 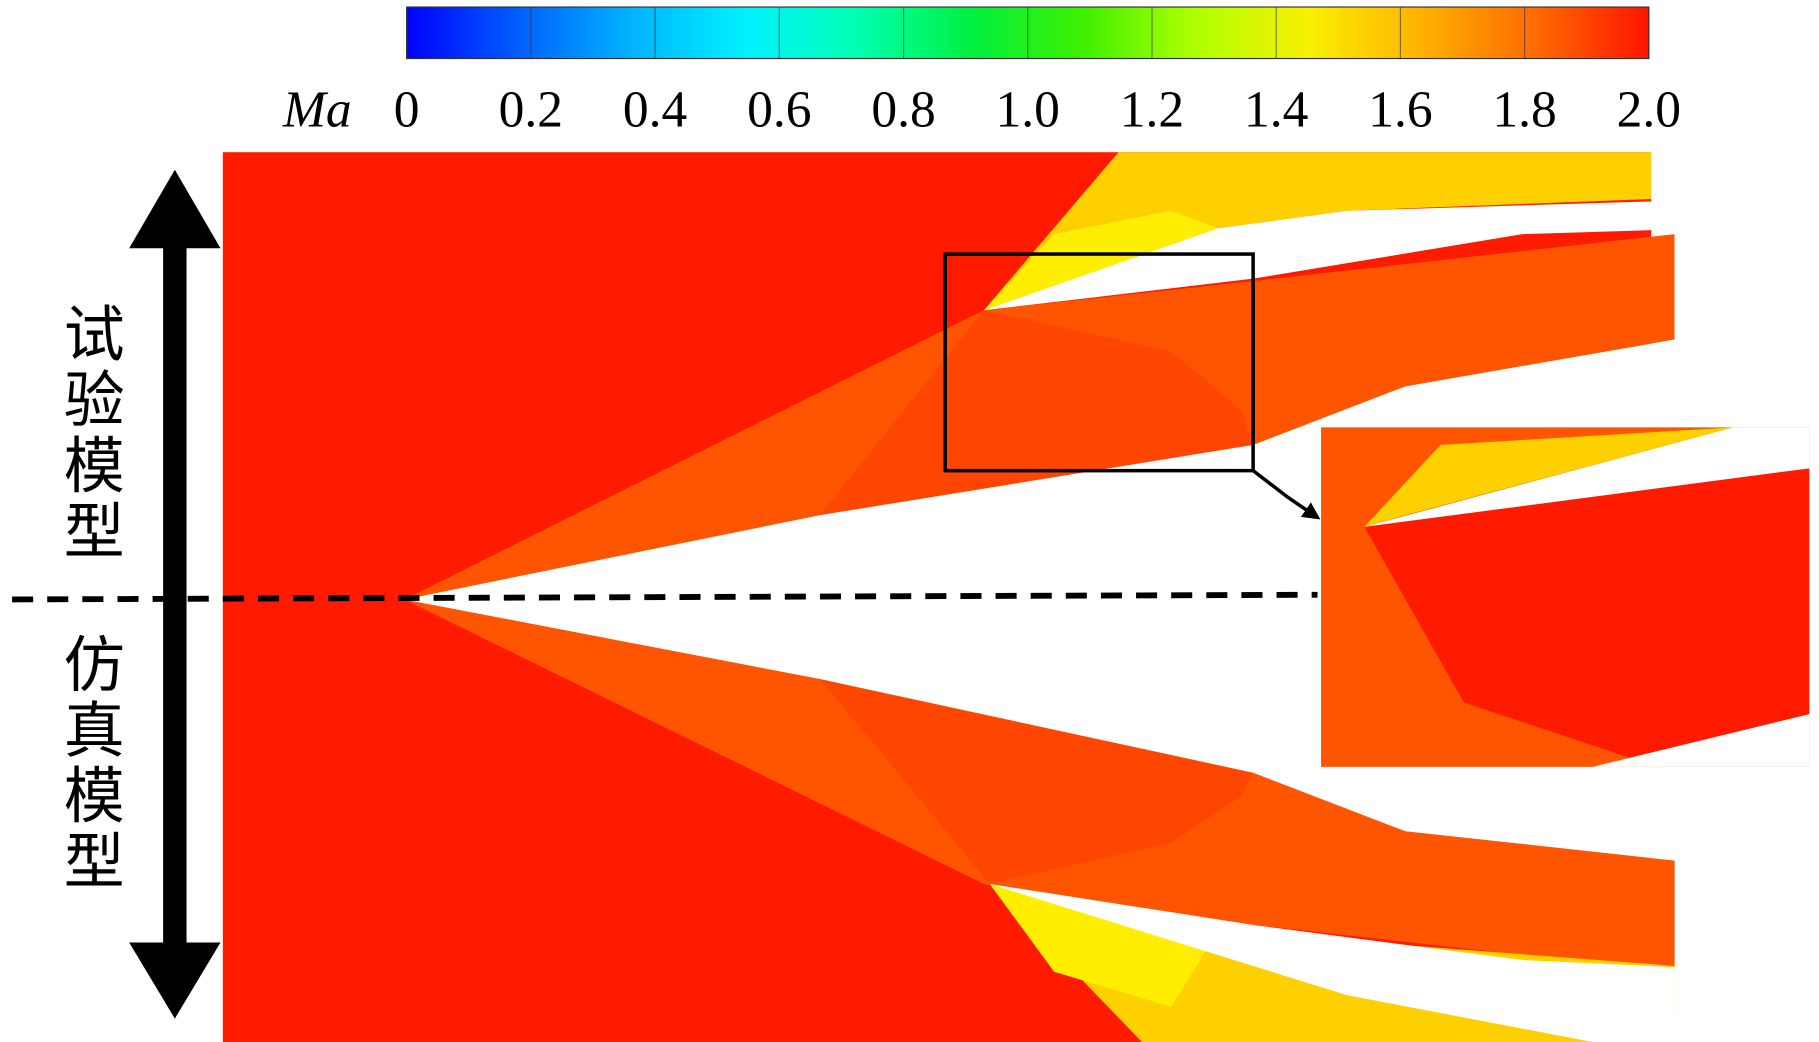 I want to click on top-label: 试验模型, so click(x=88, y=433).